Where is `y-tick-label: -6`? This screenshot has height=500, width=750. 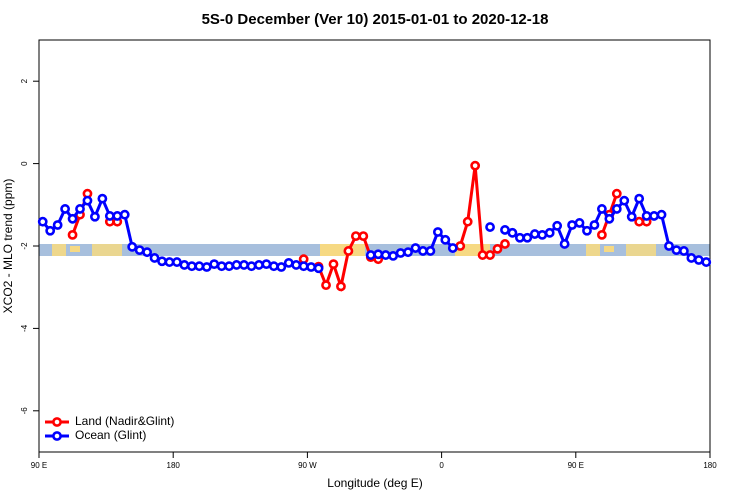
y-tick-label: -6 is located at coordinates (24, 411).